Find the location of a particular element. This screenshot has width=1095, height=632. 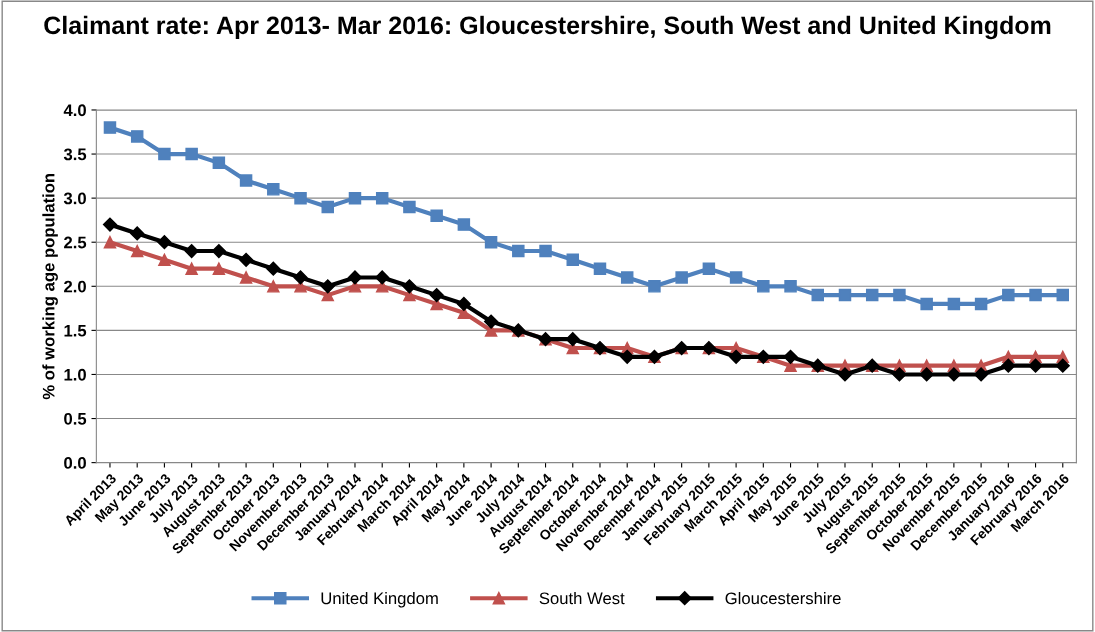

y-tick-label: 2.0 is located at coordinates (75, 286).